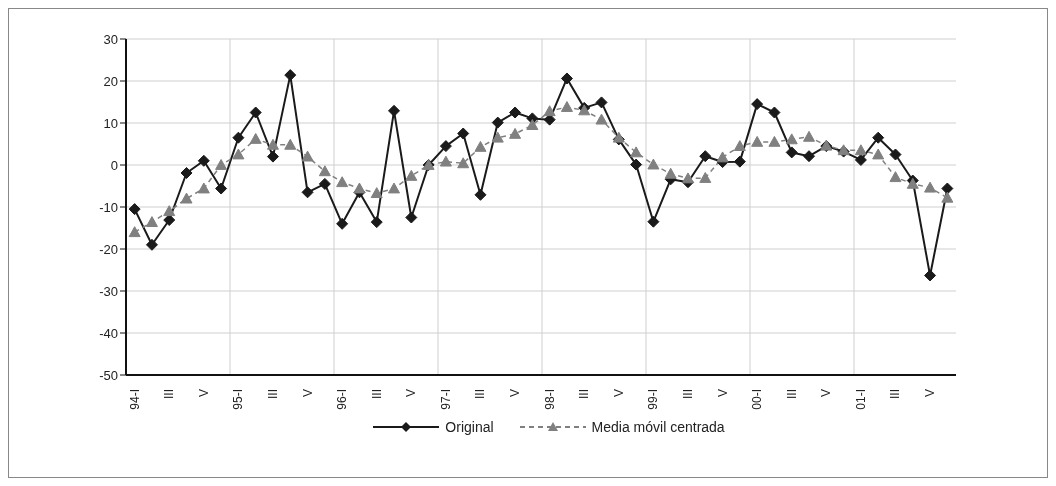 This screenshot has height=486, width=1056. Describe the element at coordinates (110, 123) in the screenshot. I see `y-tick-label: 10` at that location.